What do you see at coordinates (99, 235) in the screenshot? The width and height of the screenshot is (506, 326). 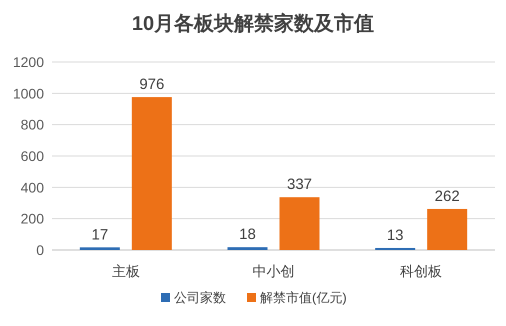 I see `data-label: 17` at bounding box center [99, 235].